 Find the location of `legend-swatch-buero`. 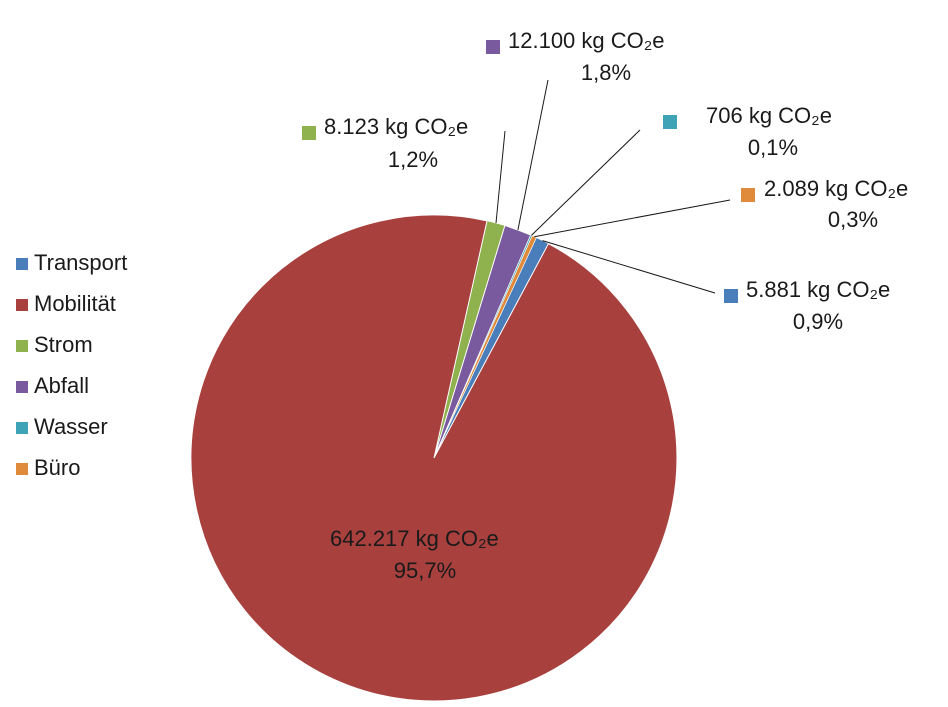

legend-swatch-buero is located at coordinates (22, 469).